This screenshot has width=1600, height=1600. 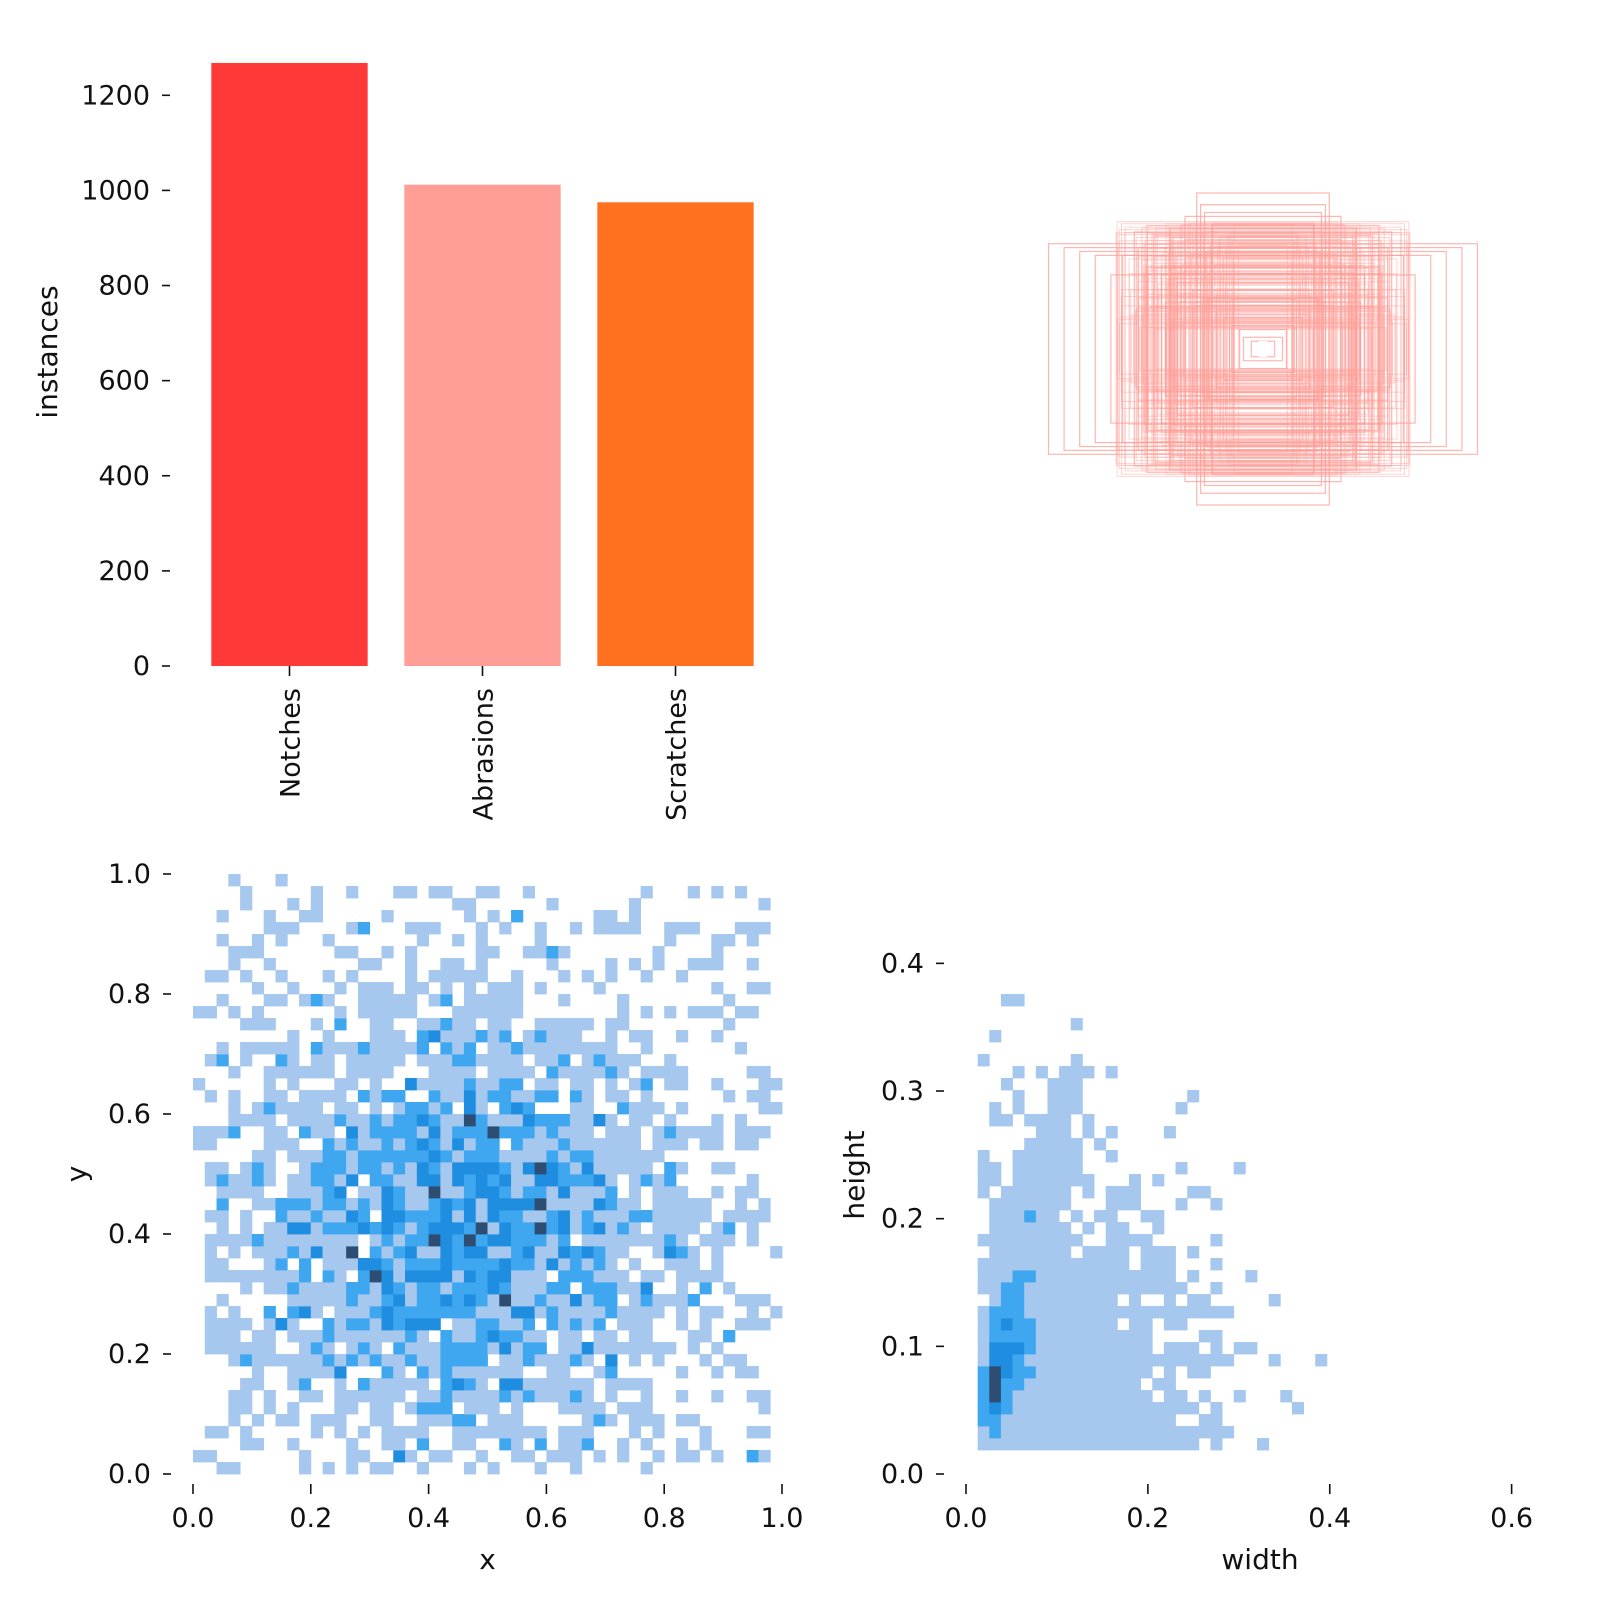 I want to click on bounding-box, so click(x=1263, y=349).